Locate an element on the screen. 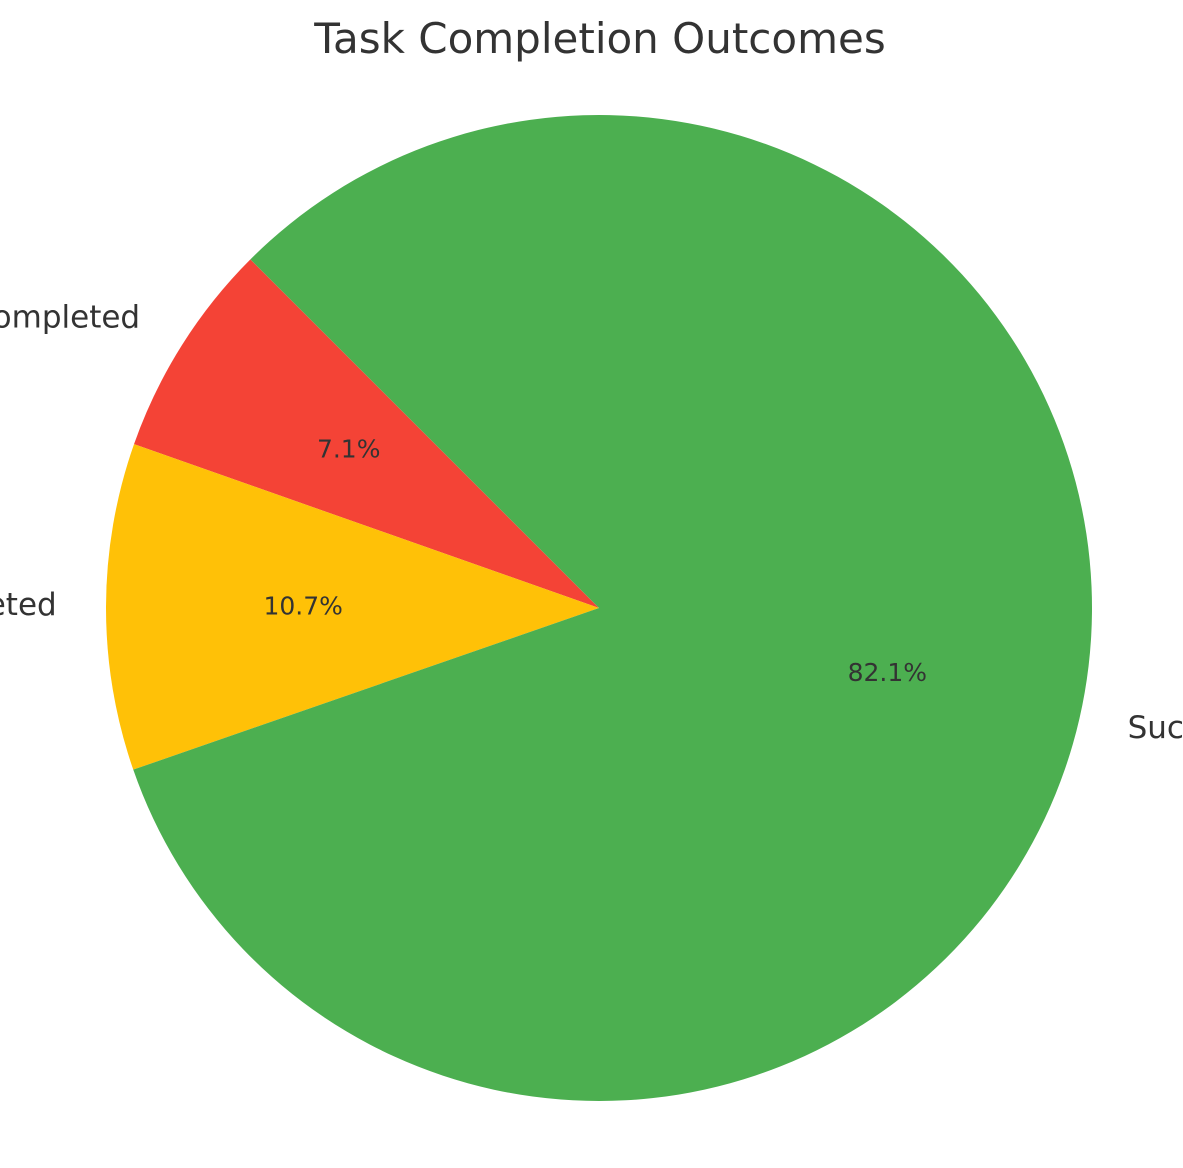  slice-label-successfully-completed: Successfully Completed is located at coordinates (1155, 728).